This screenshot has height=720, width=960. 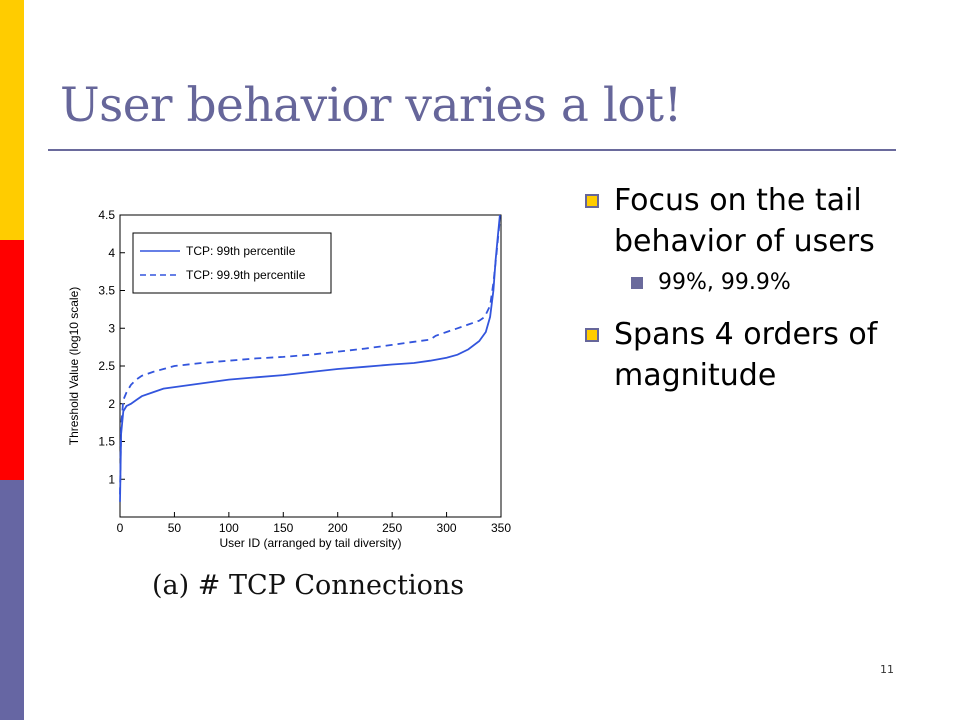 I want to click on sub-bullet-square-icon, so click(x=637, y=283).